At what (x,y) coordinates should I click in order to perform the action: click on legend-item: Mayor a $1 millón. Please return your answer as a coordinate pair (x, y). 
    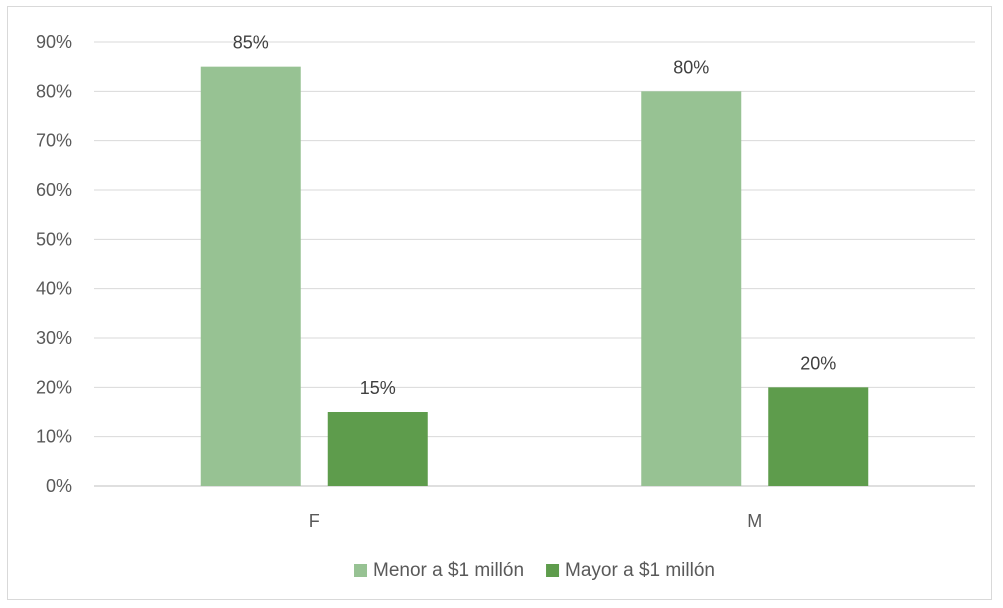
    Looking at the image, I should click on (630, 570).